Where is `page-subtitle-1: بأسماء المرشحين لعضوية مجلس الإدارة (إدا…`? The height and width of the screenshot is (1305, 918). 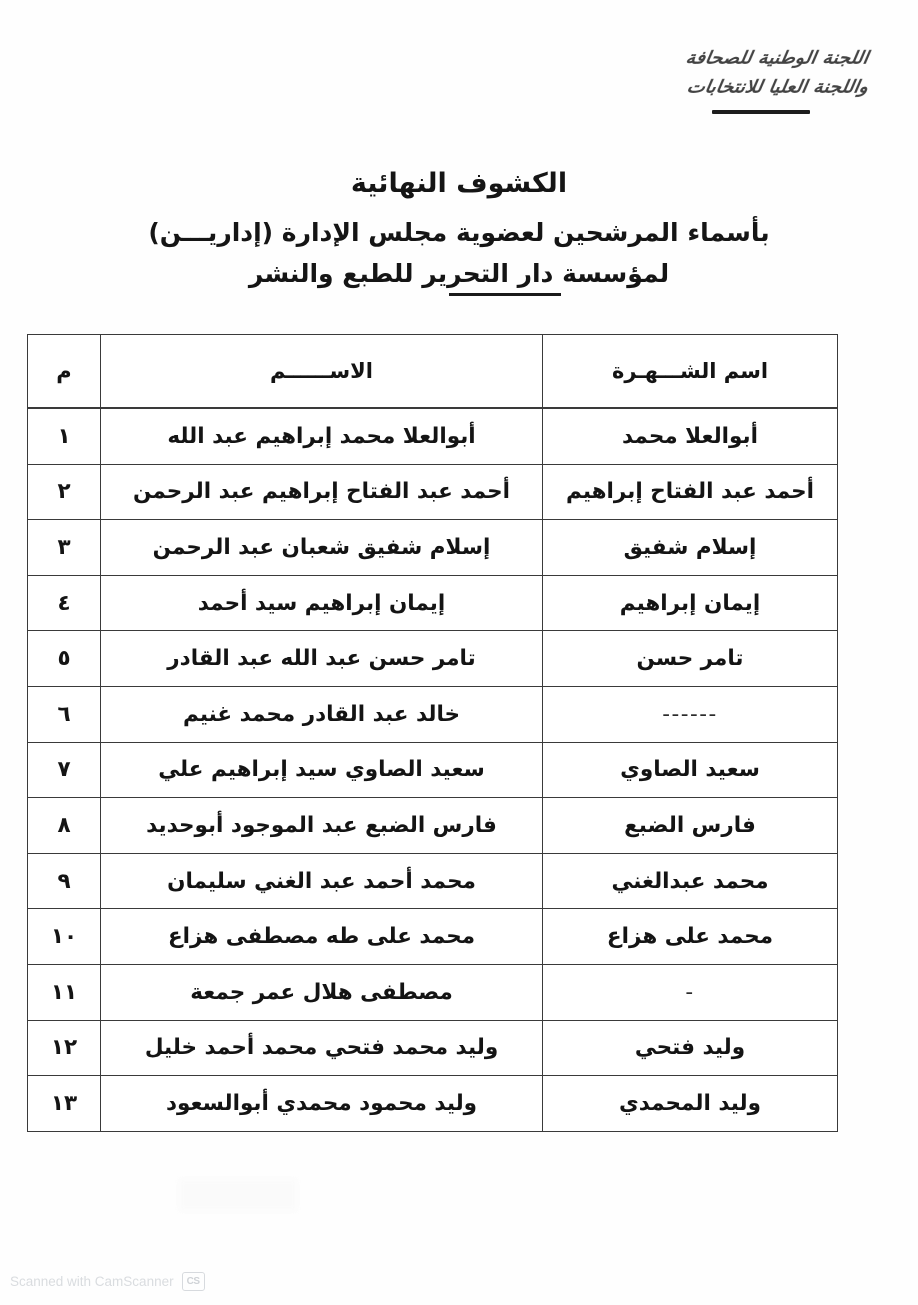
page-subtitle-1: بأسماء المرشحين لعضوية مجلس الإدارة (إدا… is located at coordinates (459, 232).